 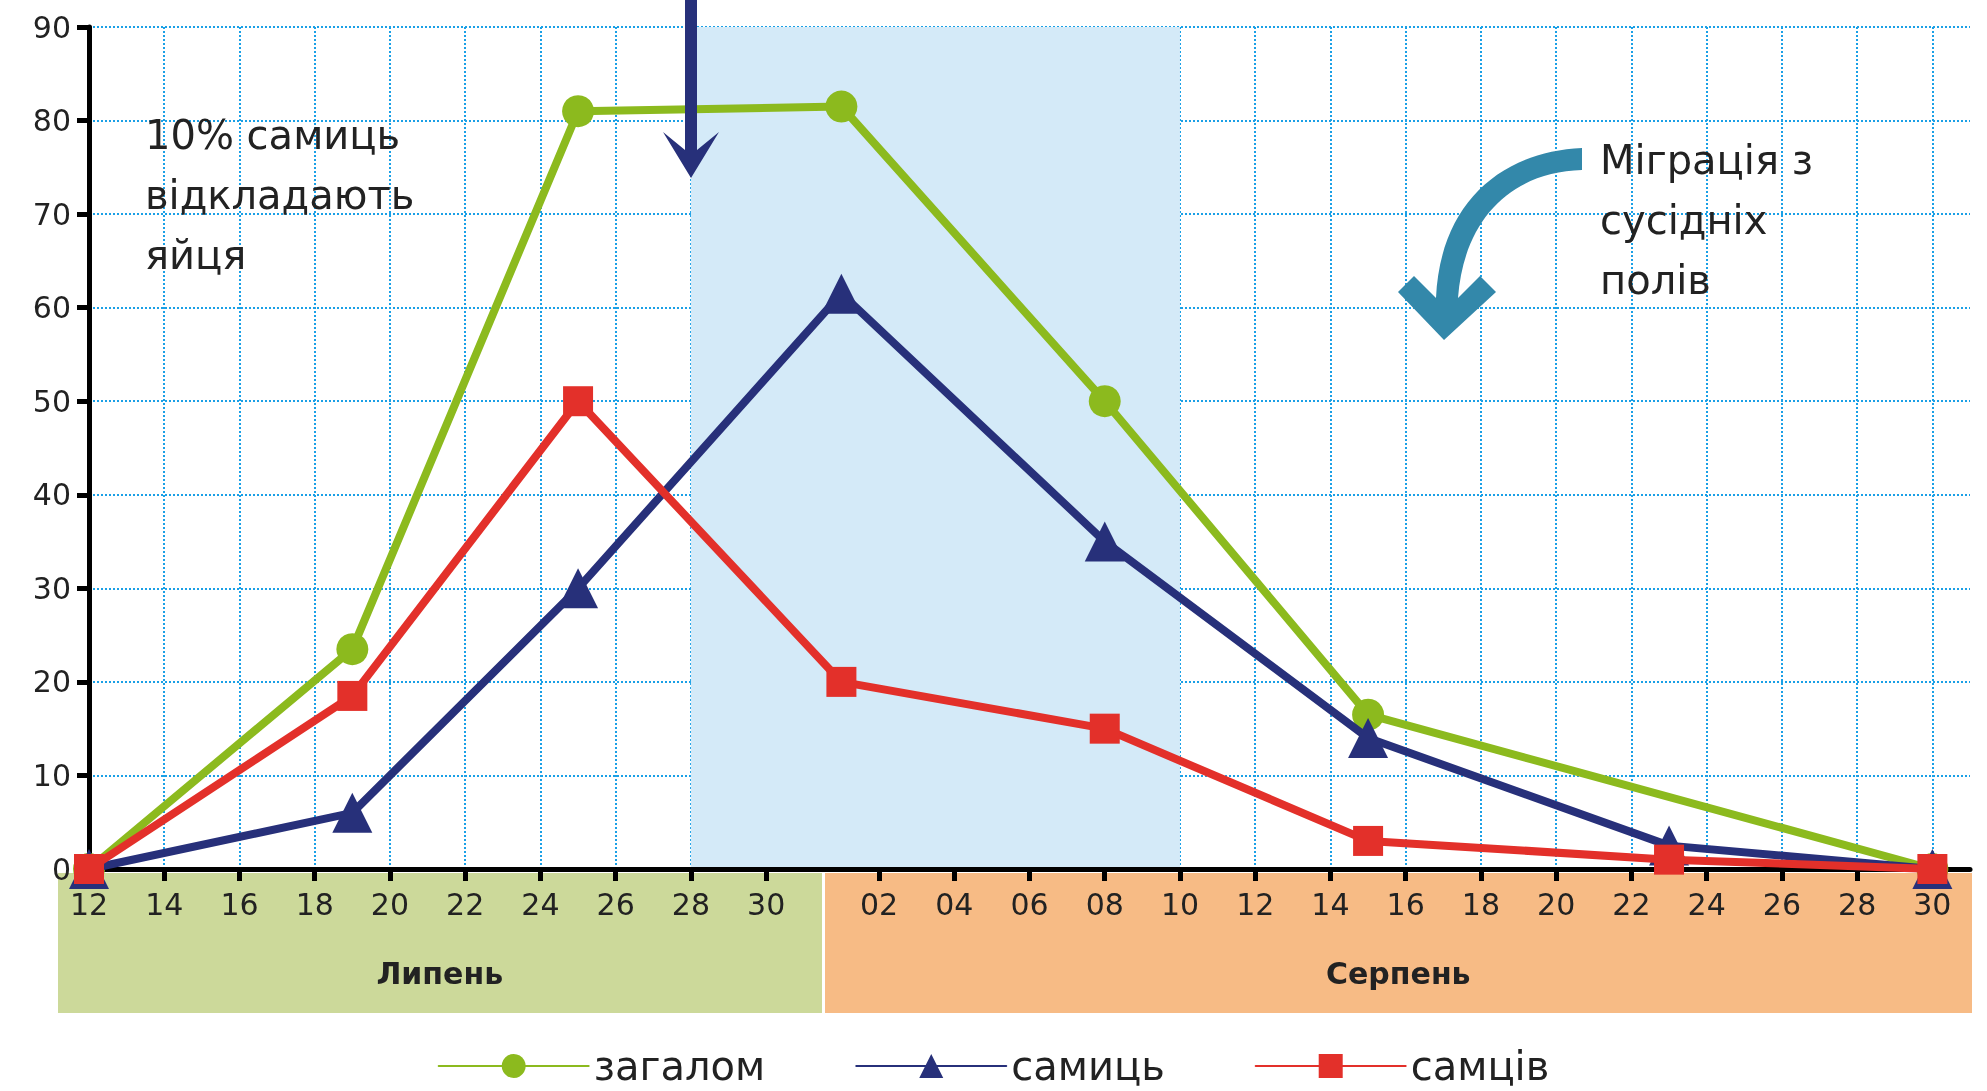 What do you see at coordinates (879, 904) in the screenshot?
I see `x-tick-label: 02` at bounding box center [879, 904].